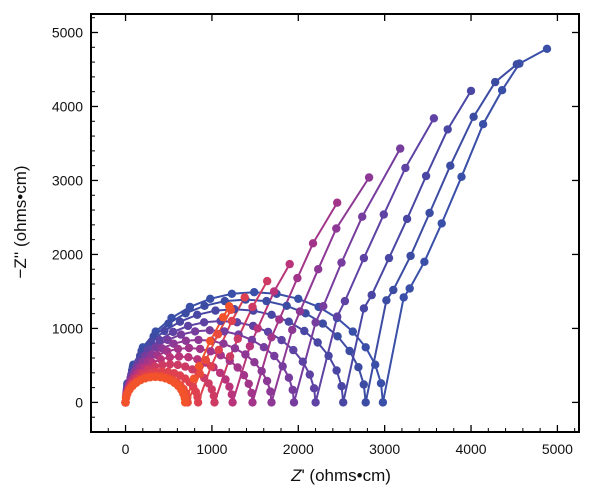 The height and width of the screenshot is (488, 593). I want to click on x-axis-title-unit: ' (ohms•cm), so click(345, 475).